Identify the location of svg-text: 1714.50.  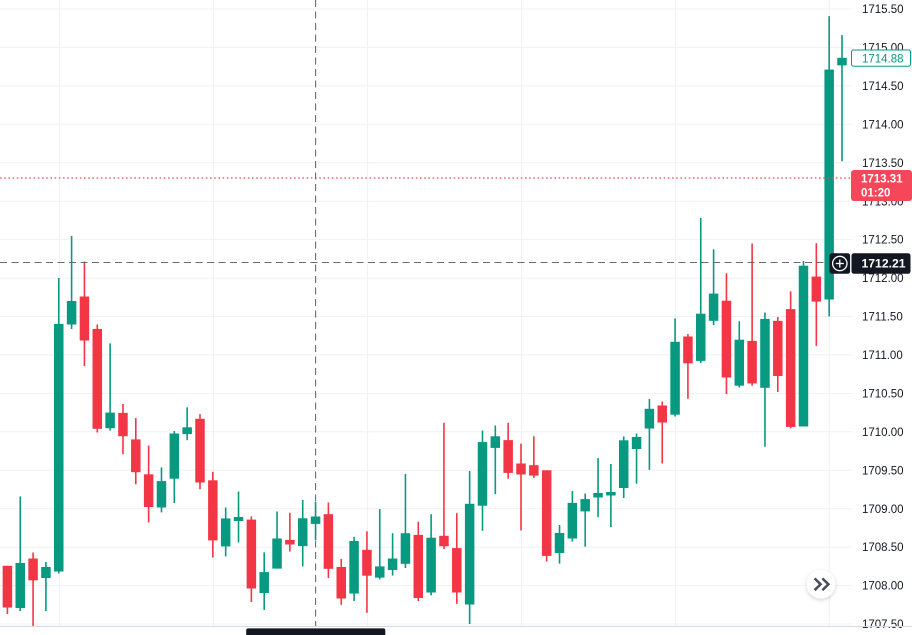
(883, 87).